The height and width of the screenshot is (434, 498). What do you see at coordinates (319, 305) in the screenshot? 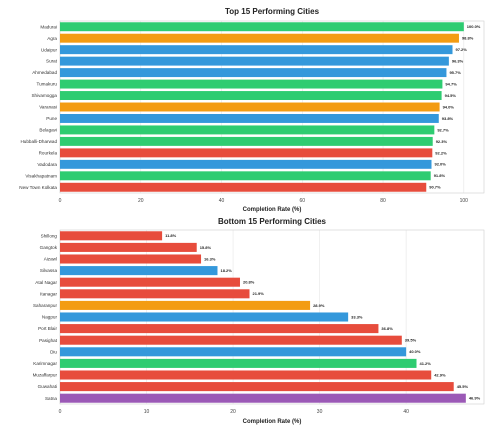
I see `data-label: 28.9%` at bounding box center [319, 305].